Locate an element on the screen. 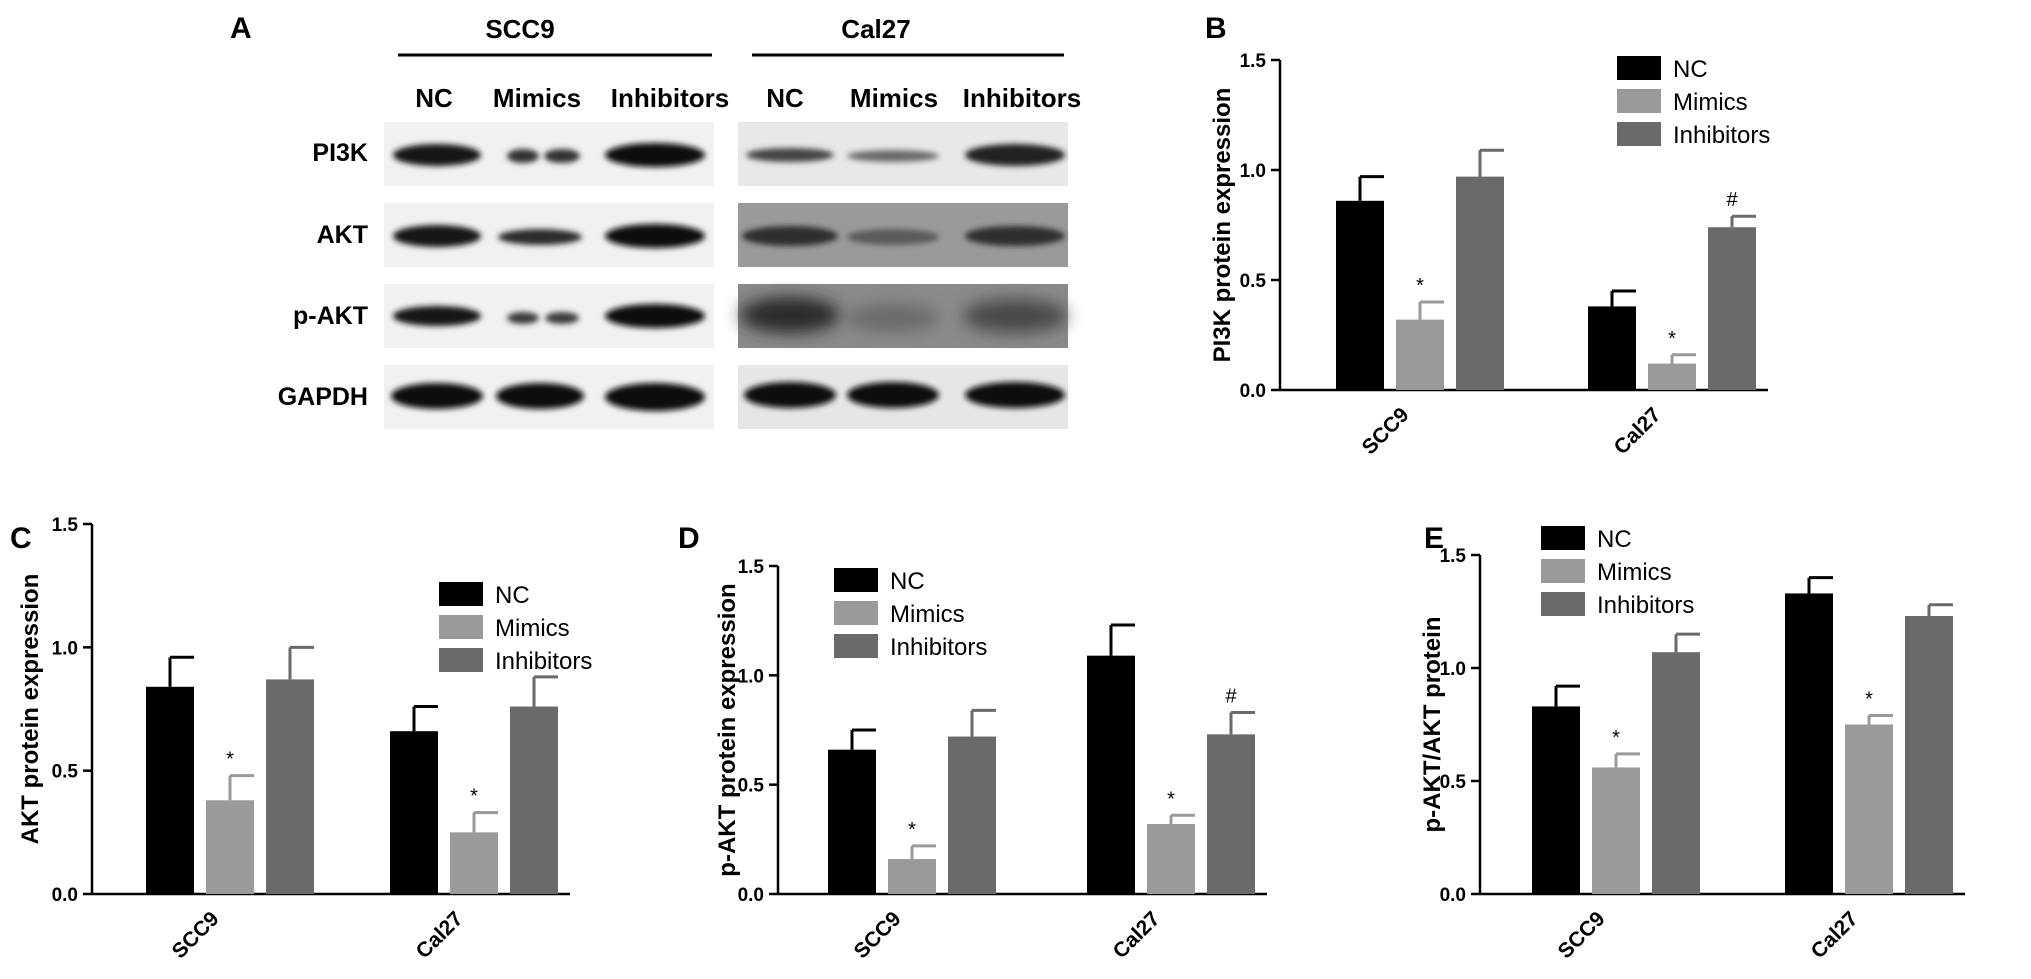 Image resolution: width=2031 pixels, height=979 pixels. blot-band-akt-scc9-nc is located at coordinates (437, 236).